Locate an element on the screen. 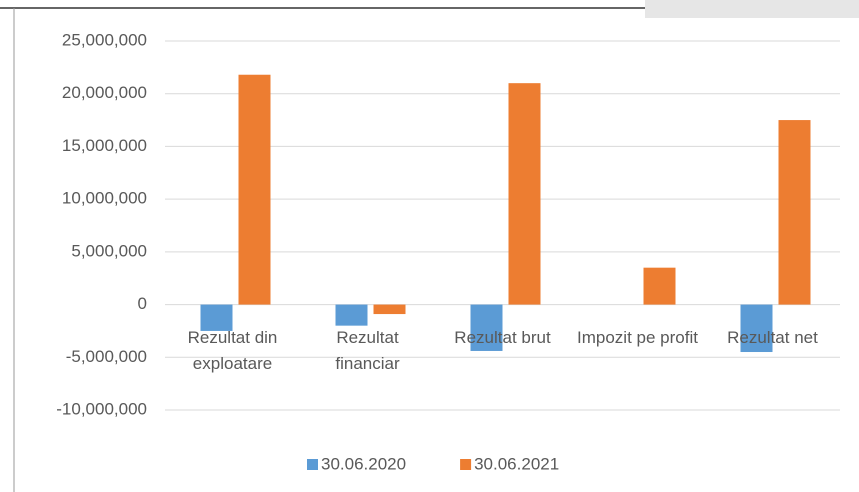 Image resolution: width=859 pixels, height=492 pixels. x-tick-label: Rezultat net is located at coordinates (772, 337).